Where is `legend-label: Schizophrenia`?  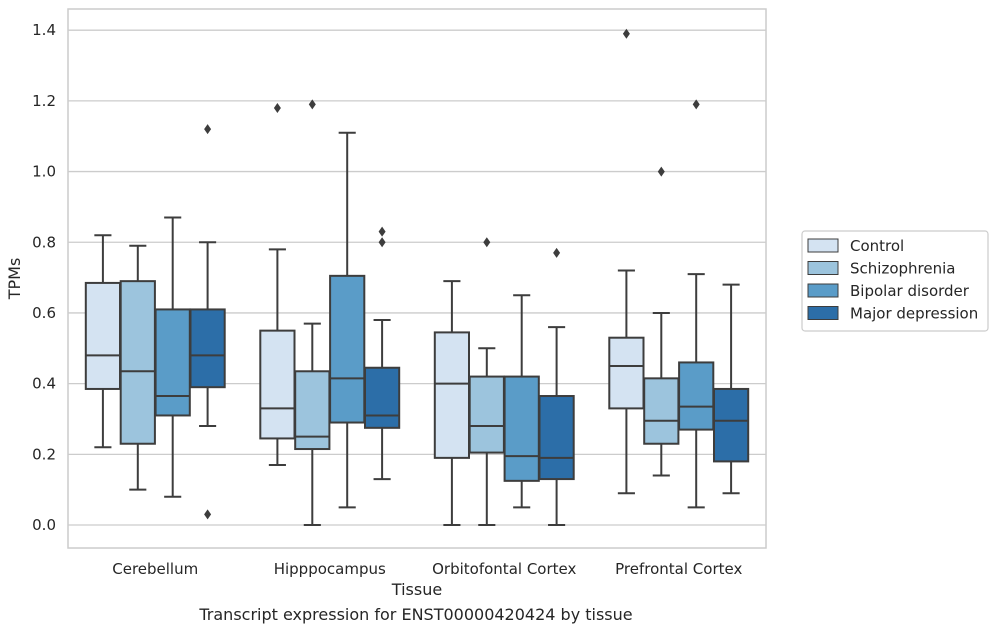 legend-label: Schizophrenia is located at coordinates (902, 269).